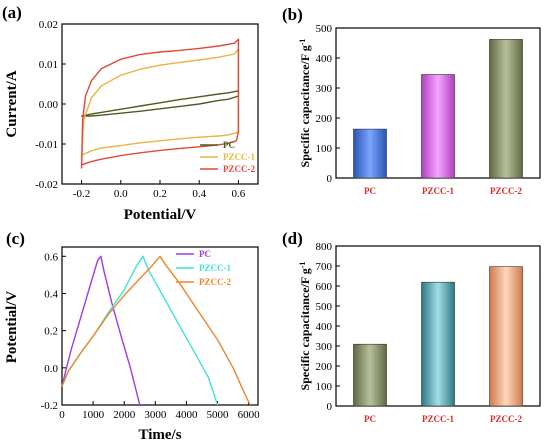  I want to click on gcd-legend: PC PZCC-1 PZCC-2, so click(203, 268).